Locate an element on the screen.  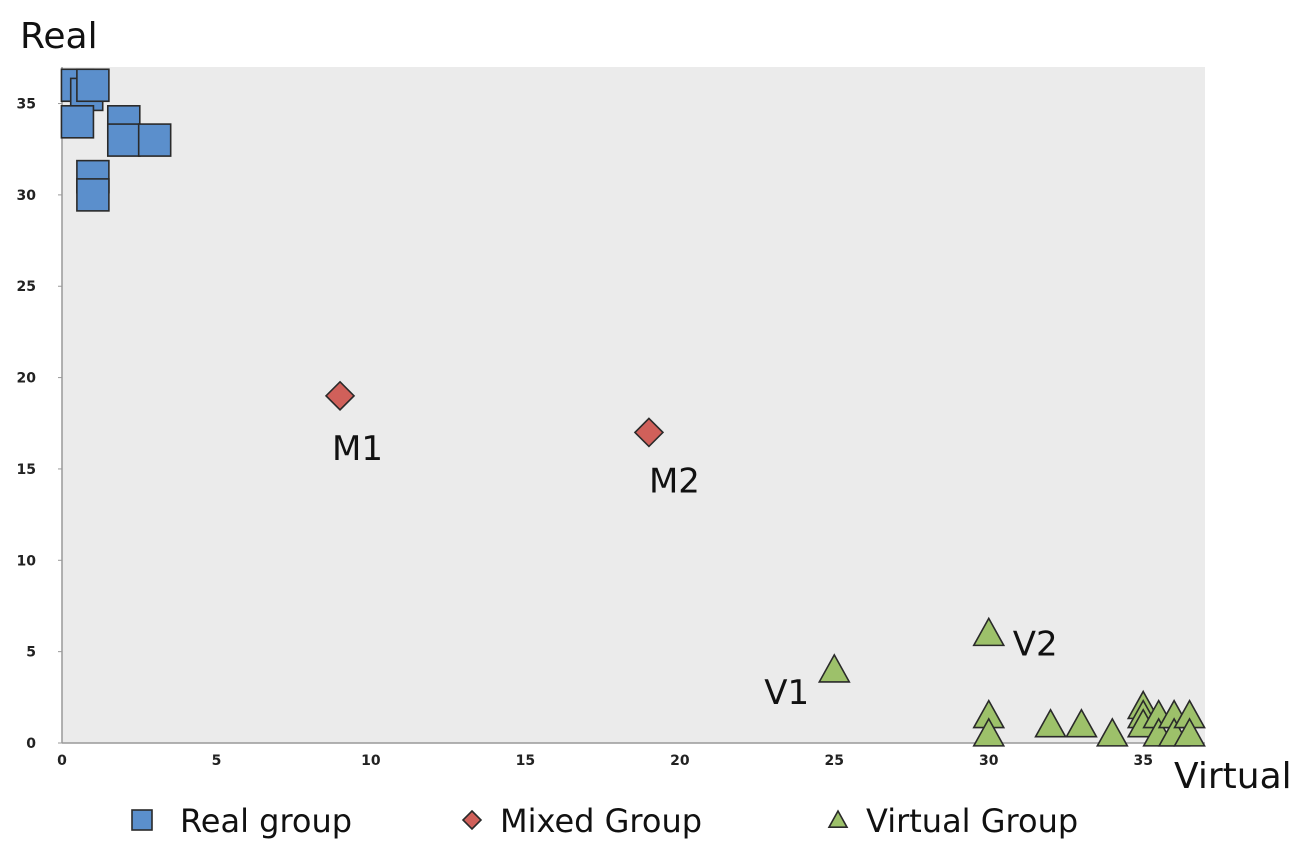
y-tick-label: 10 is located at coordinates (27, 561).